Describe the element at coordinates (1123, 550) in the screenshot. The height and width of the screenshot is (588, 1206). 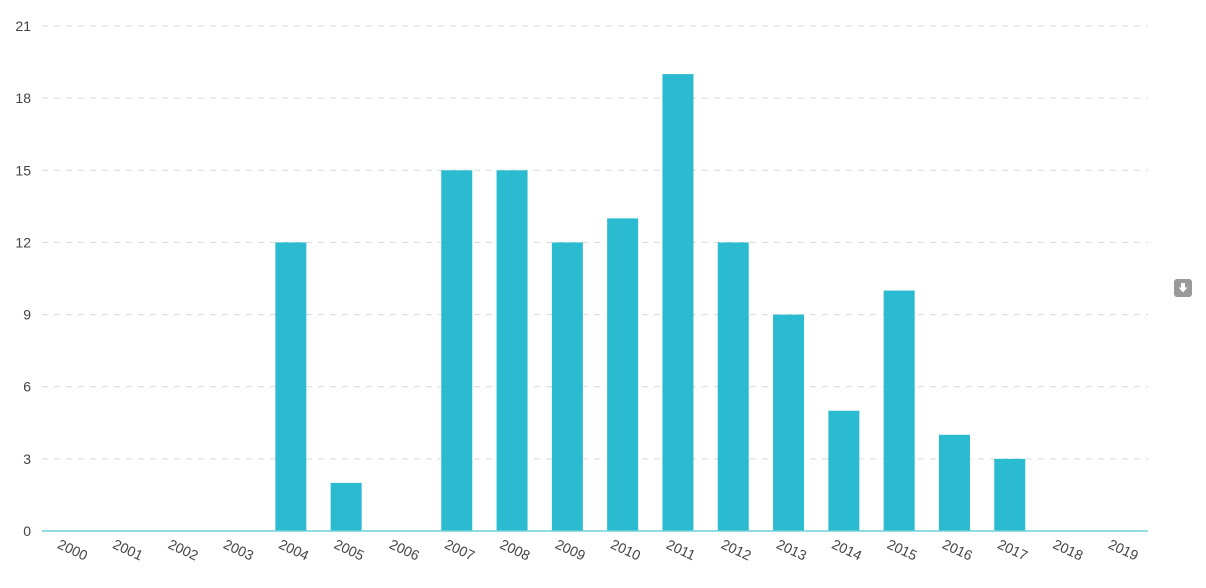
I see `x-tick-label: 2019` at that location.